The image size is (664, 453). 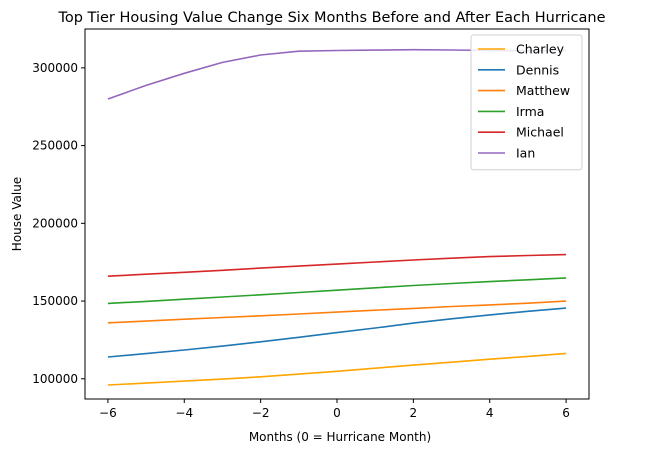 I want to click on legend: Charley Dennis Matthew Irma Michael Ian, so click(x=526, y=102).